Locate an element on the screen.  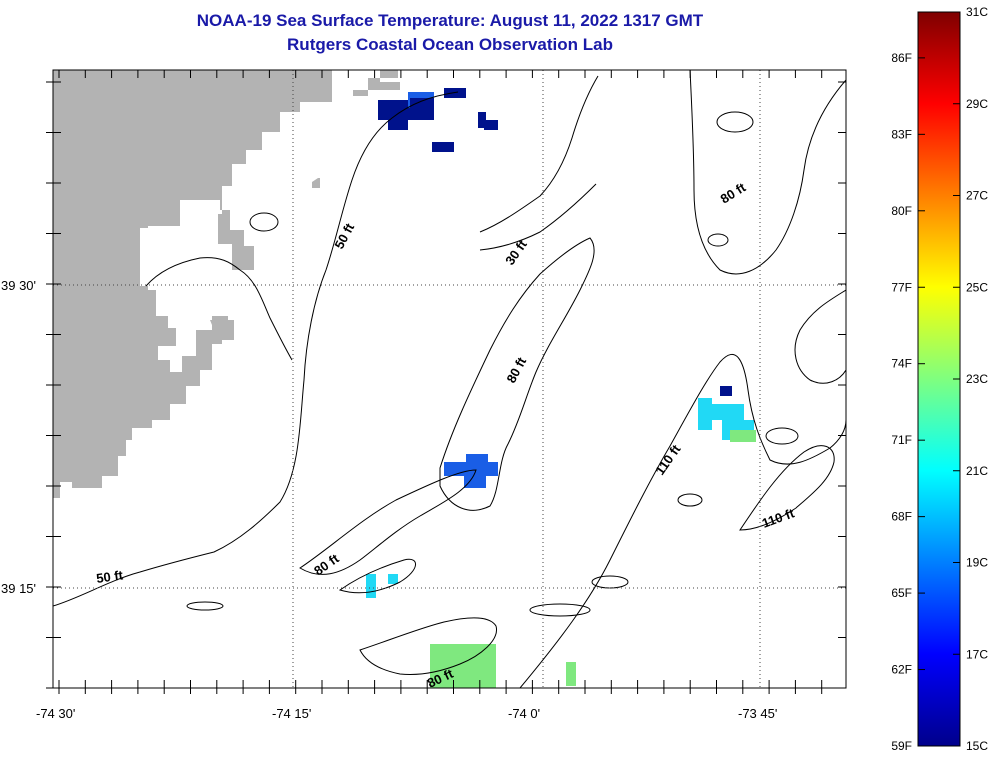
colorbar-c-label: 19C is located at coordinates (977, 563).